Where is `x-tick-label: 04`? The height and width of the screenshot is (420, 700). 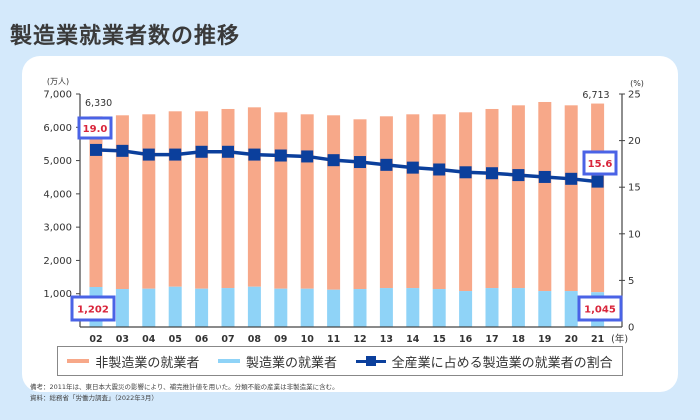
x-tick-label: 04 is located at coordinates (149, 339).